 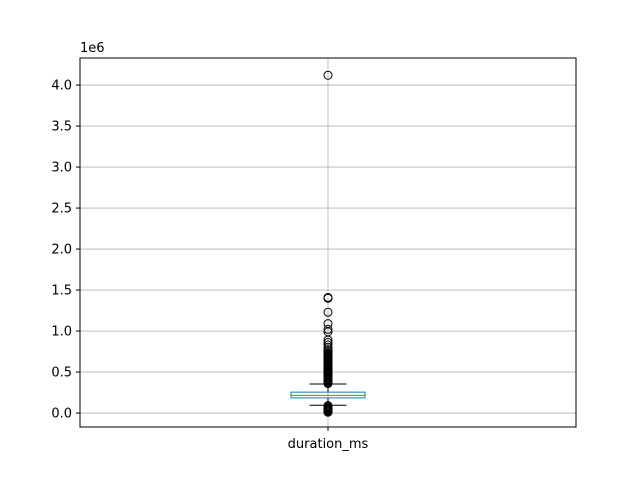 I want to click on y-tick-label: 2.0, so click(x=61, y=250).